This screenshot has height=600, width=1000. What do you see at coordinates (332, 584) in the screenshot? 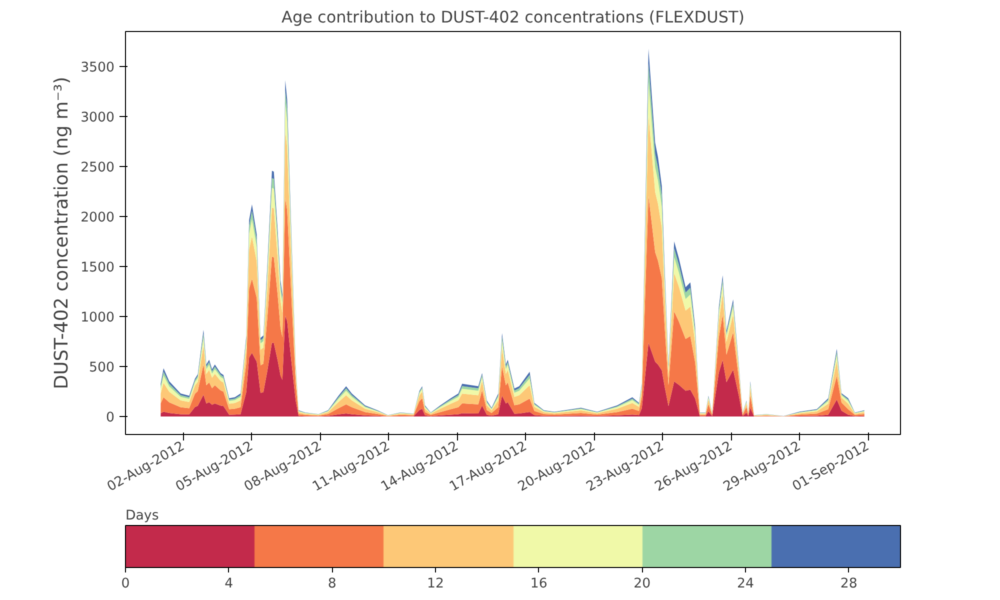
I see `color-bar-label: 8` at bounding box center [332, 584].